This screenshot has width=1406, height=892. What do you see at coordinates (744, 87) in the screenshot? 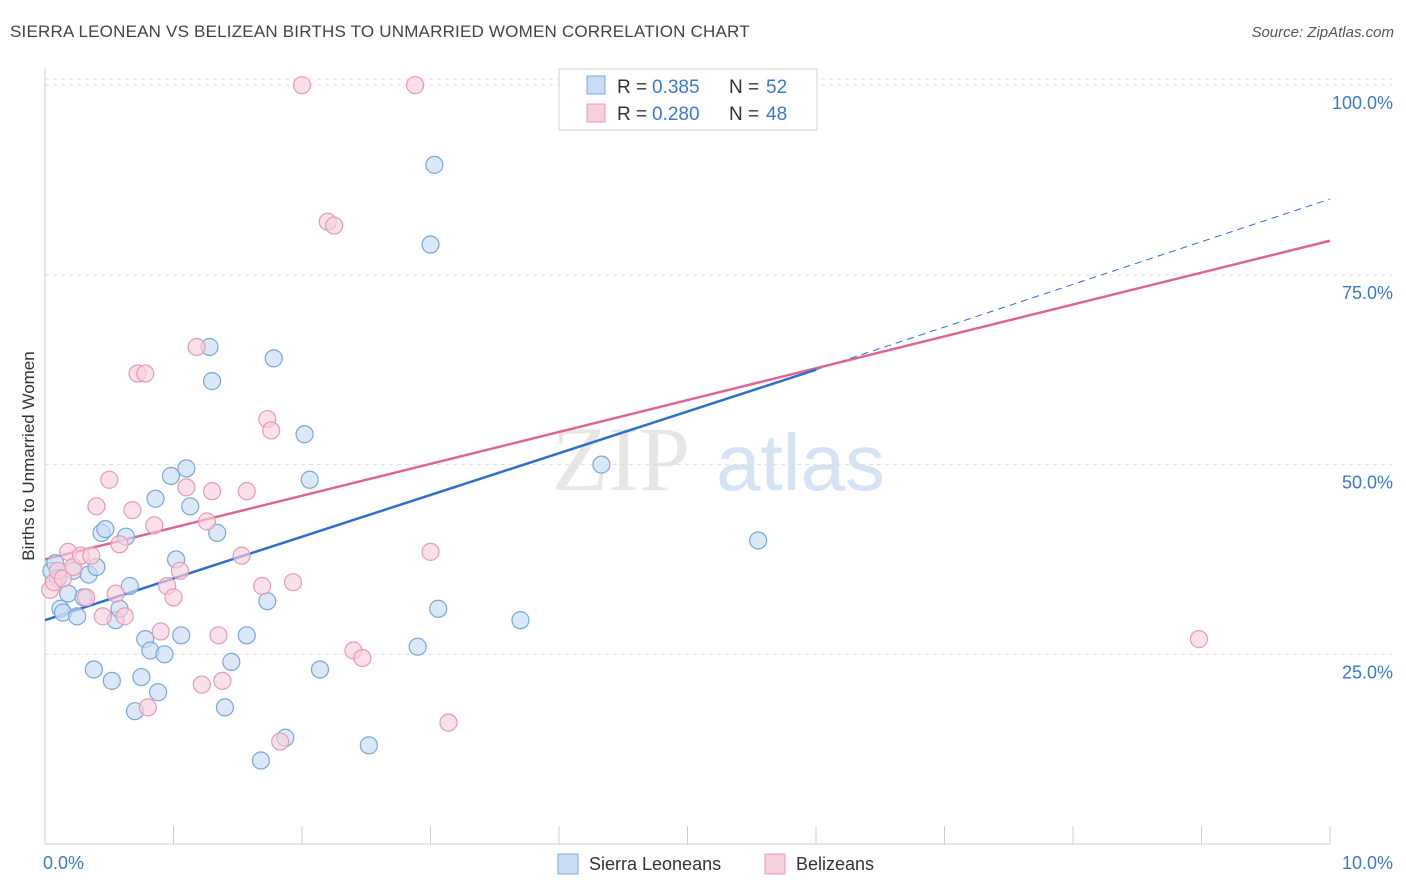
I see `legend-n-label-1: N =` at bounding box center [744, 87].